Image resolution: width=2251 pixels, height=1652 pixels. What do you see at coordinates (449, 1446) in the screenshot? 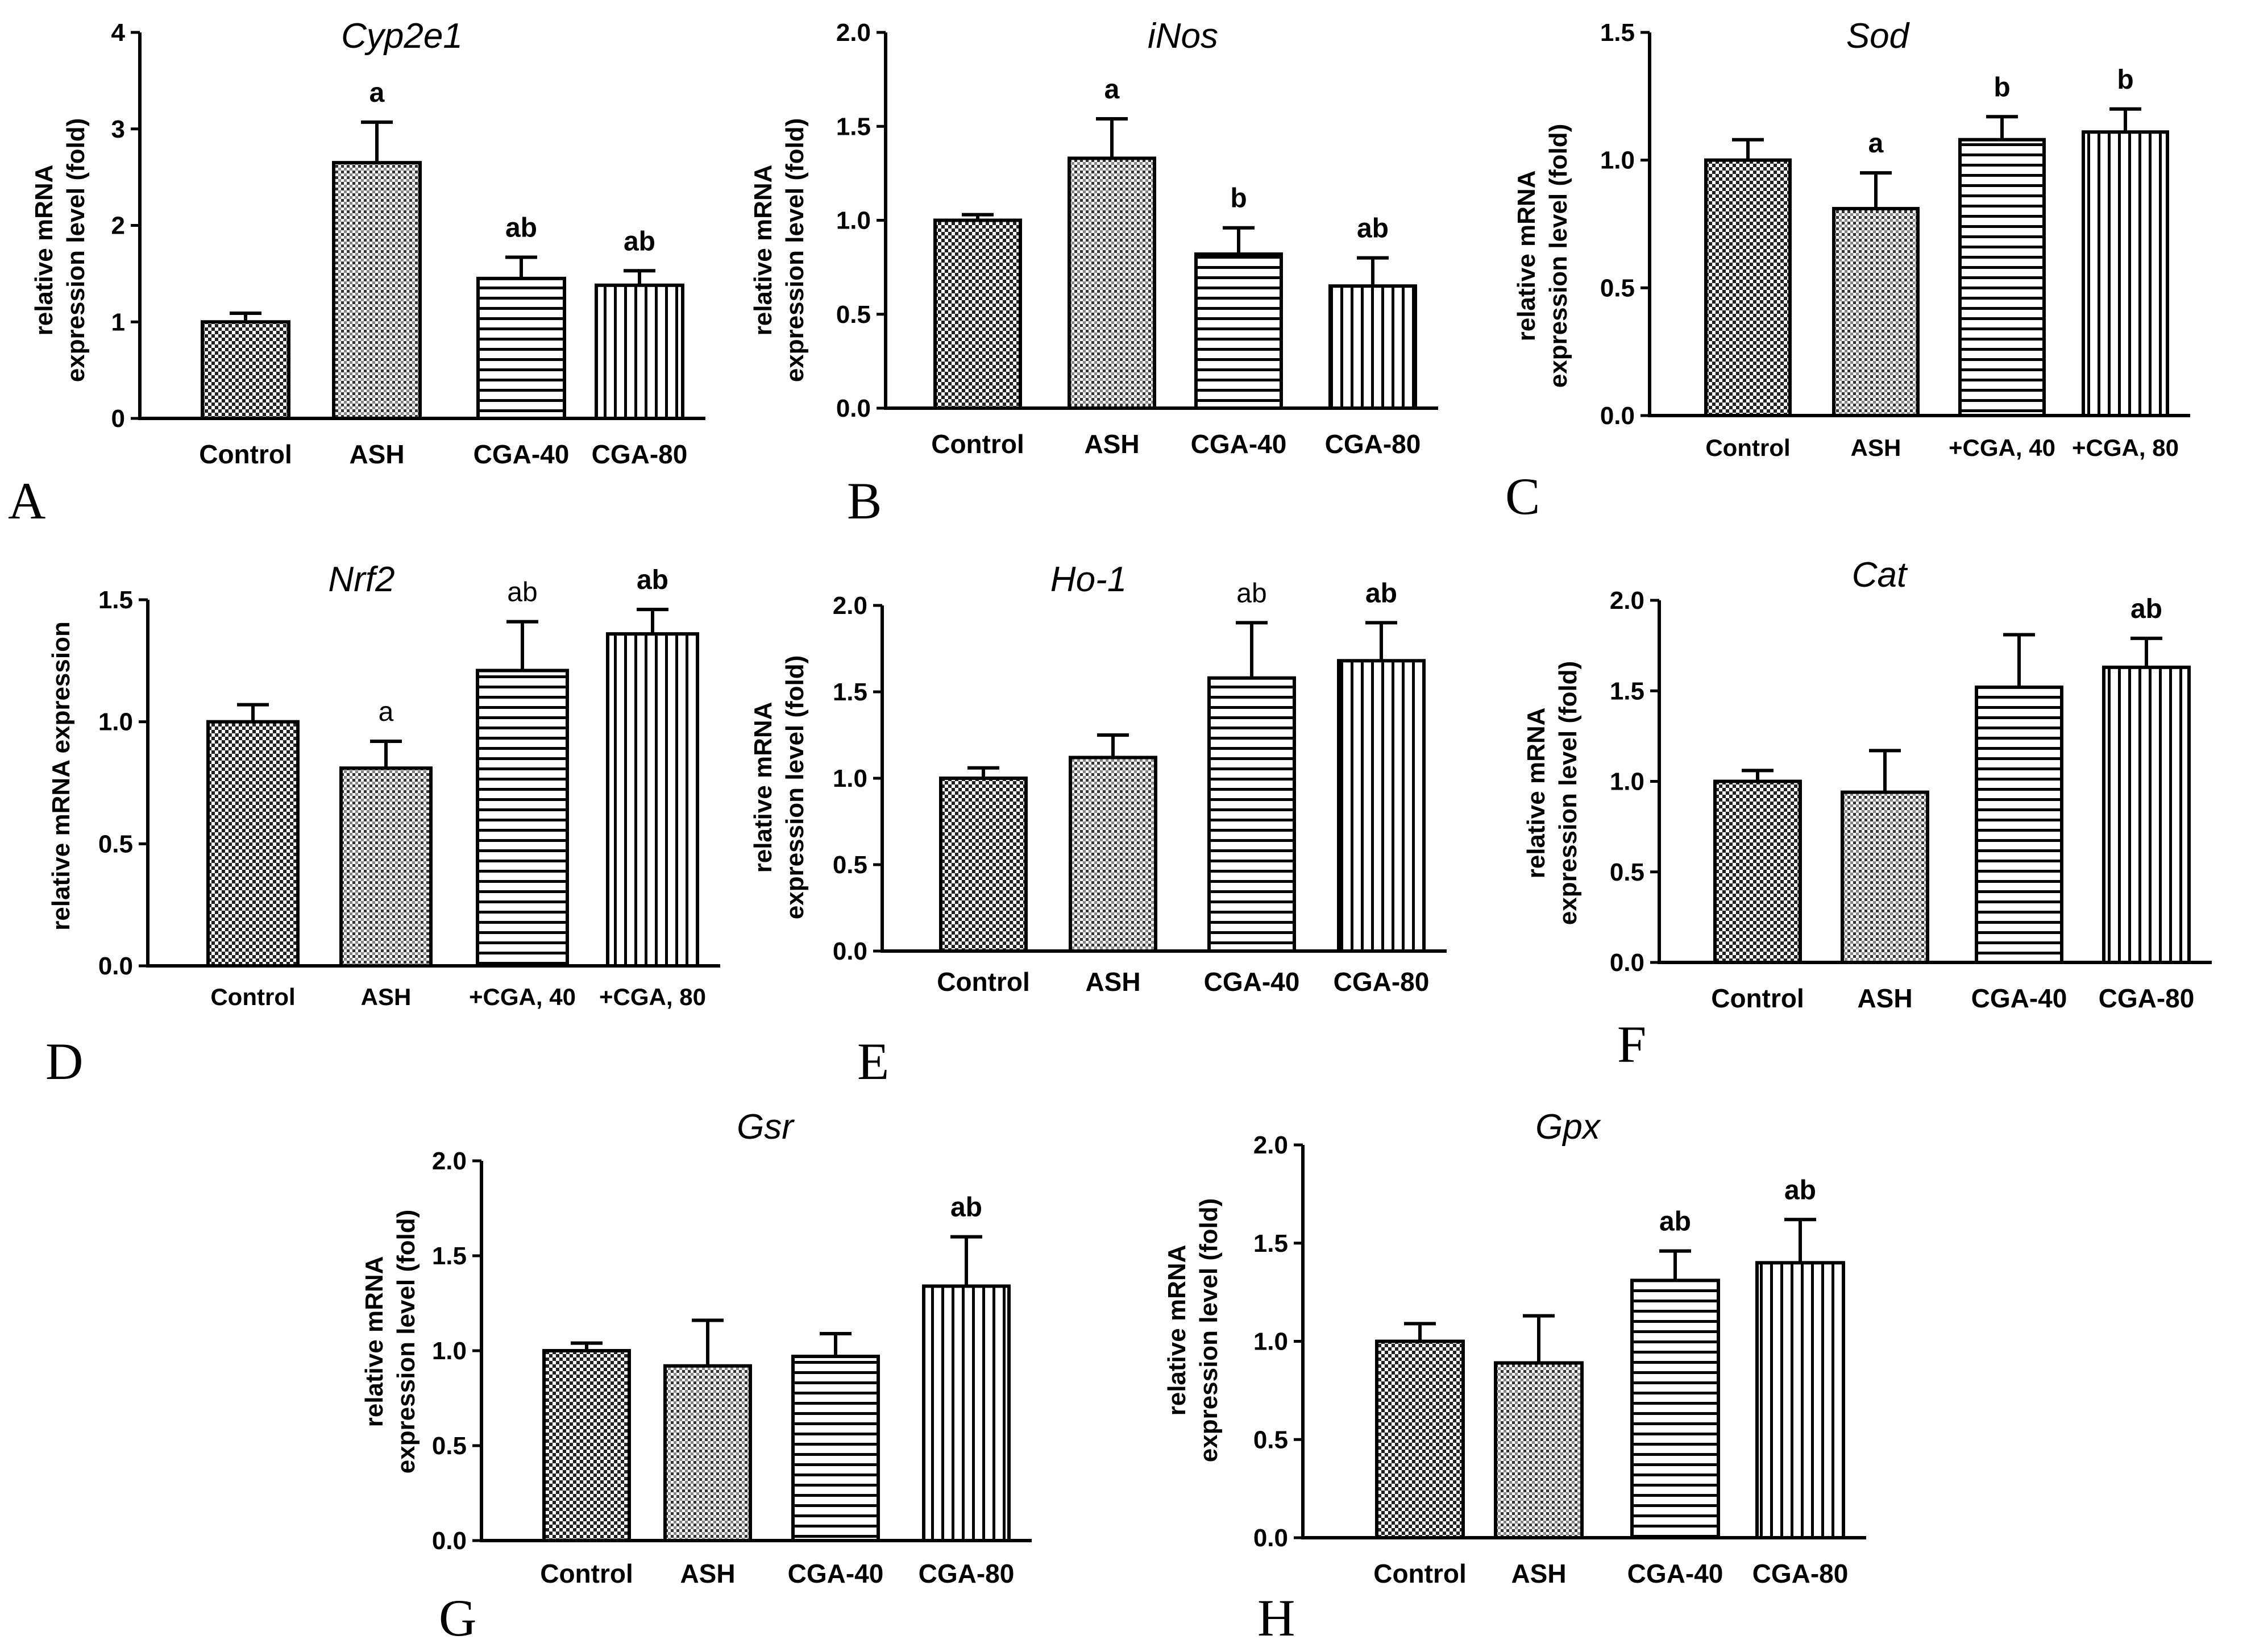
I see `panel-g-y-tick-label: 0.5` at bounding box center [449, 1446].